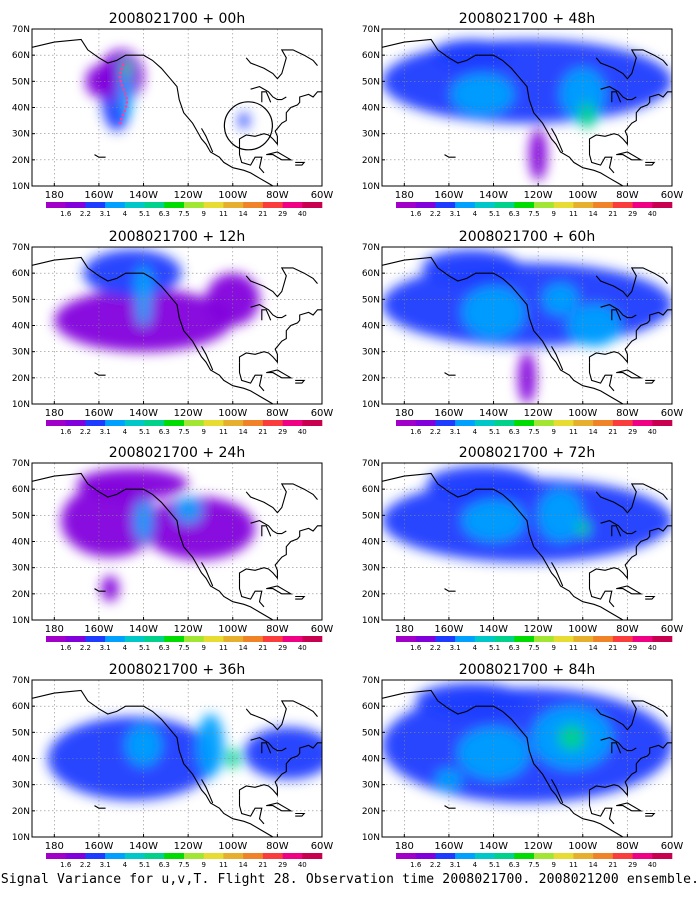 This screenshot has width=700, height=904. What do you see at coordinates (302, 432) in the screenshot?
I see `colorbar-label: 40` at bounding box center [302, 432].